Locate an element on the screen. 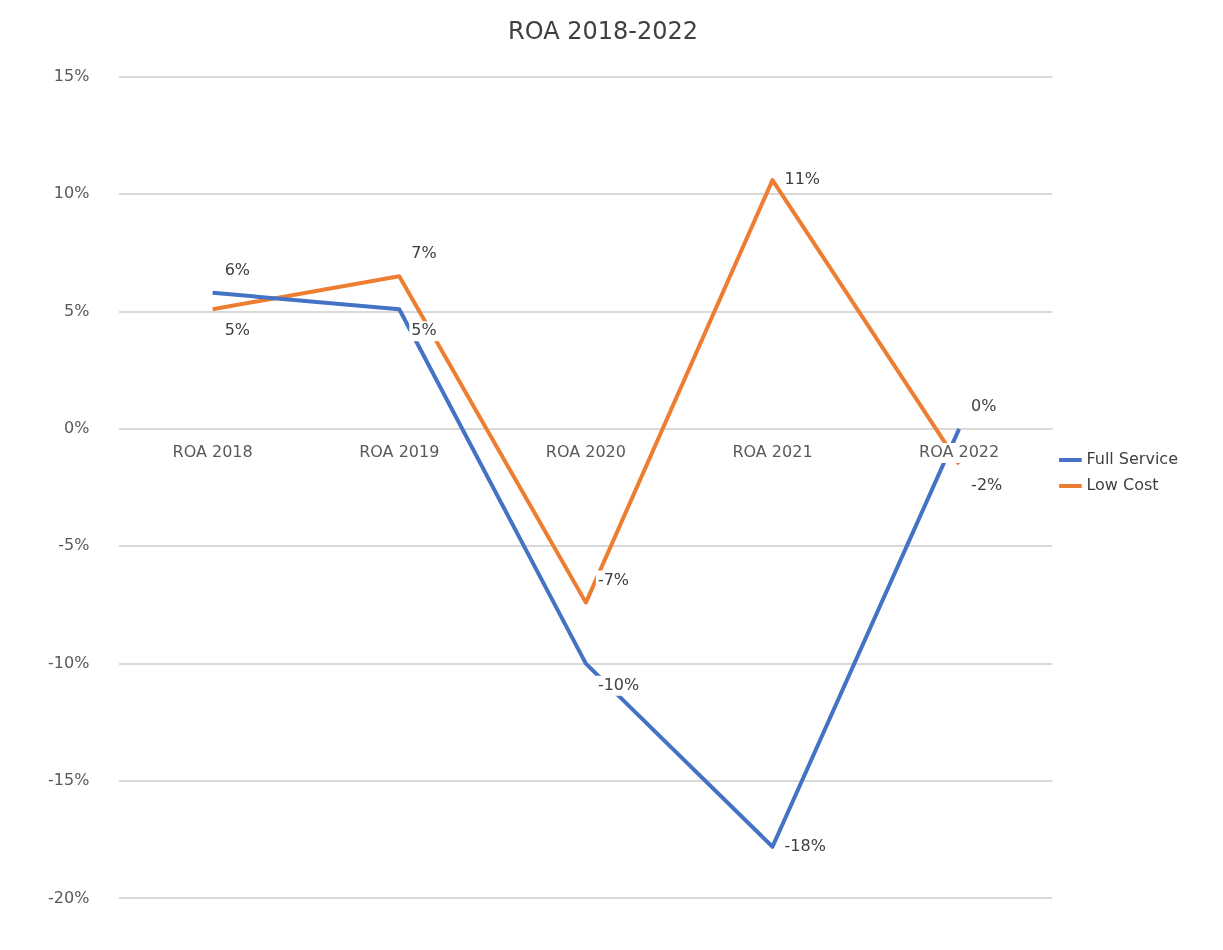 The height and width of the screenshot is (950, 1223). x-tick-label: ROA 2022 is located at coordinates (959, 452).